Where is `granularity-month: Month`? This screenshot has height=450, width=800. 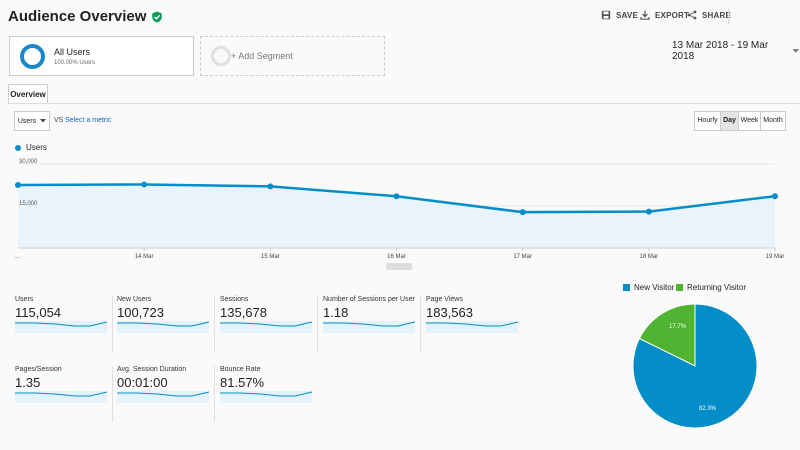
granularity-month: Month is located at coordinates (773, 121).